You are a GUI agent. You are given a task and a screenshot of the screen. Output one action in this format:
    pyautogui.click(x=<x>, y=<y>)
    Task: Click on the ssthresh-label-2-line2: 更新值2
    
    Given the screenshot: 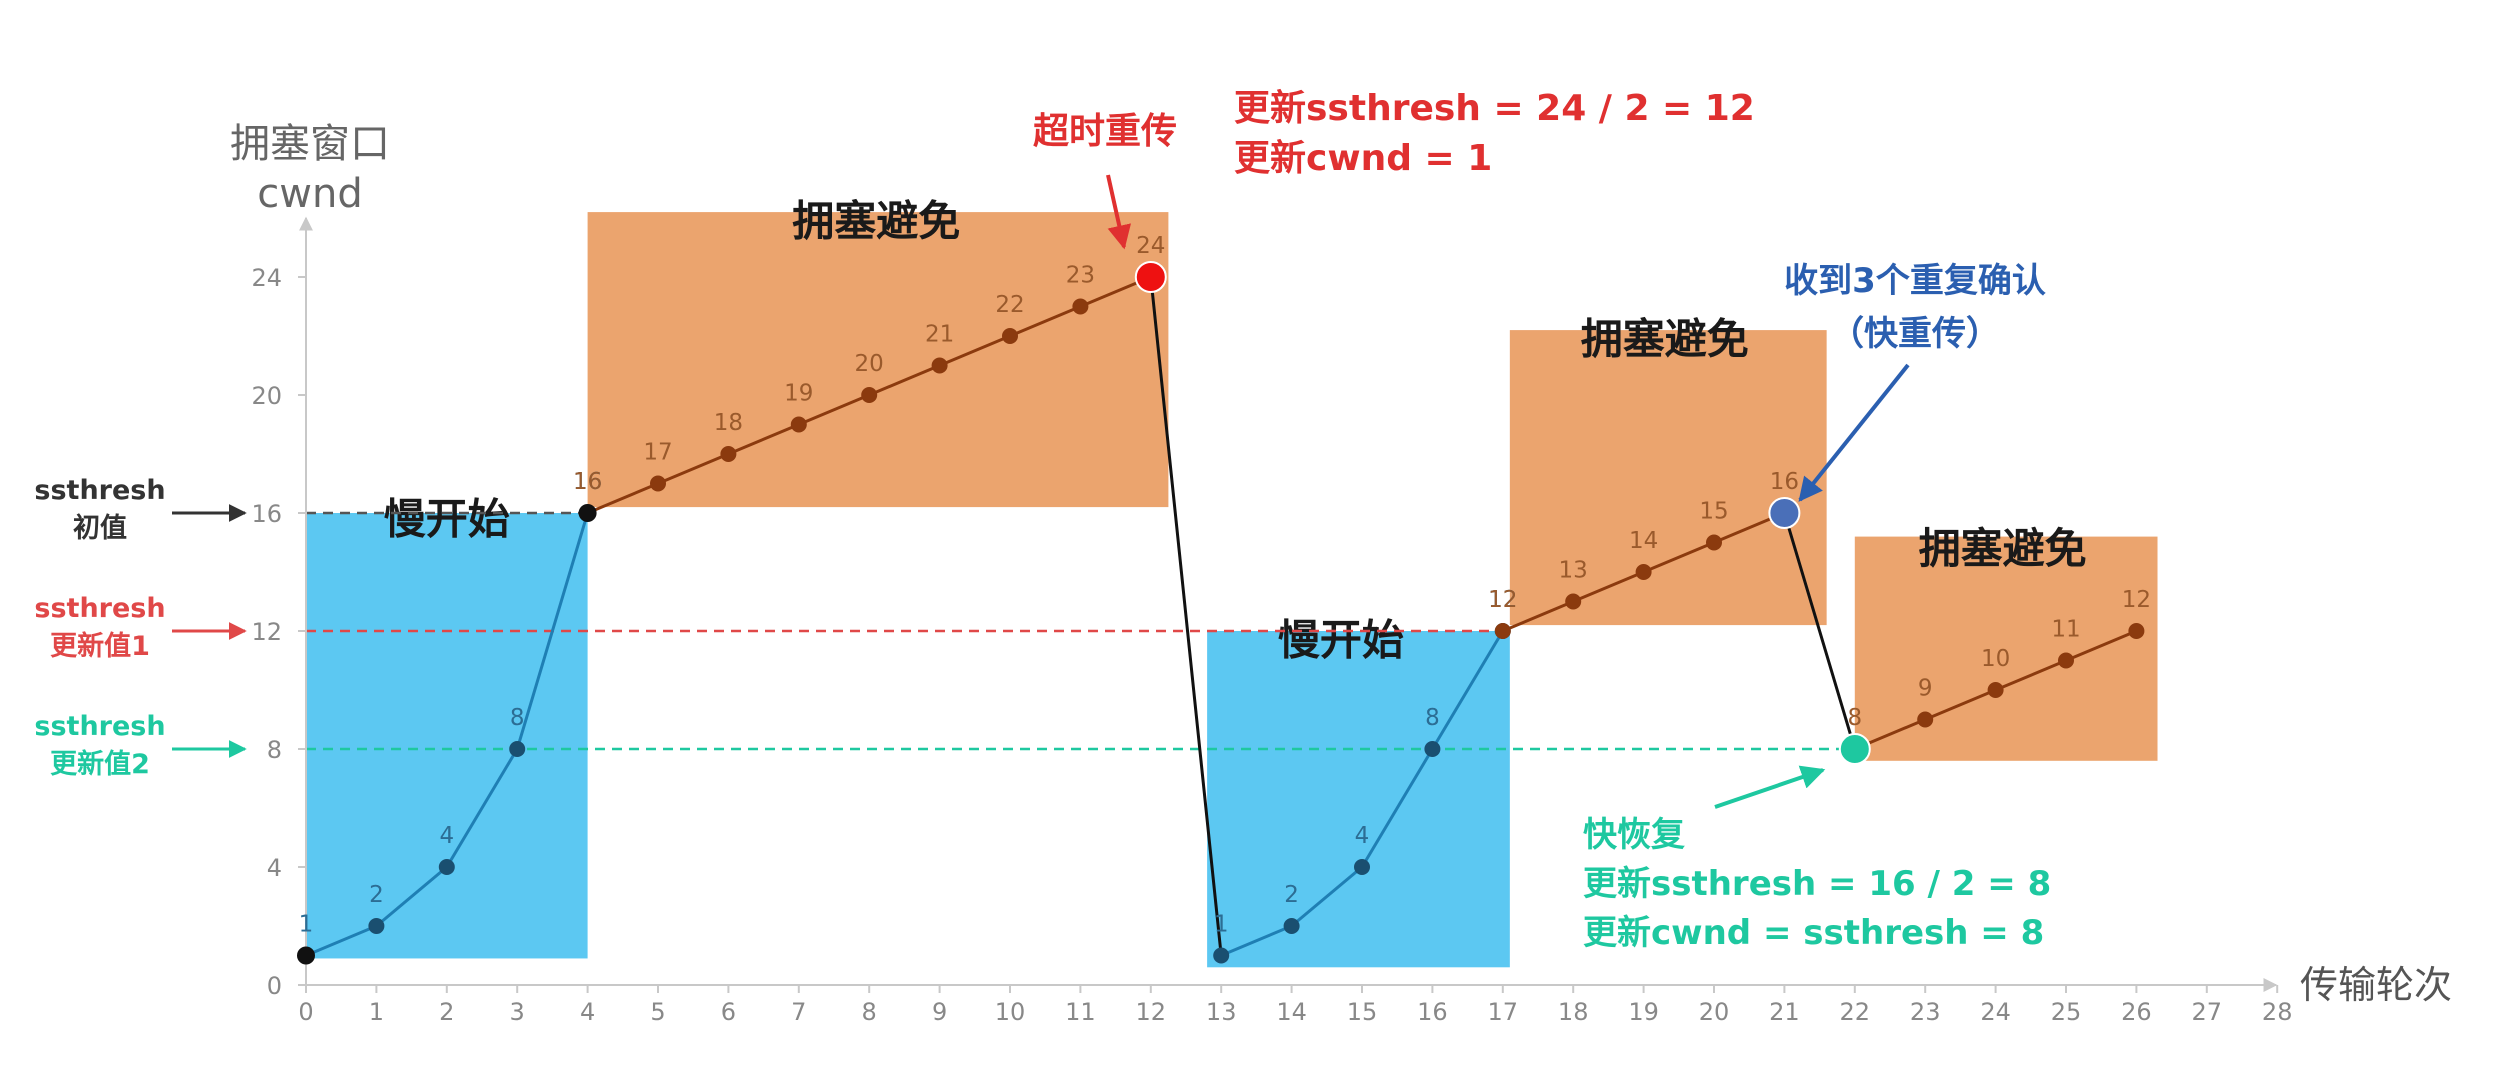 What is the action you would take?
    pyautogui.click(x=100, y=764)
    